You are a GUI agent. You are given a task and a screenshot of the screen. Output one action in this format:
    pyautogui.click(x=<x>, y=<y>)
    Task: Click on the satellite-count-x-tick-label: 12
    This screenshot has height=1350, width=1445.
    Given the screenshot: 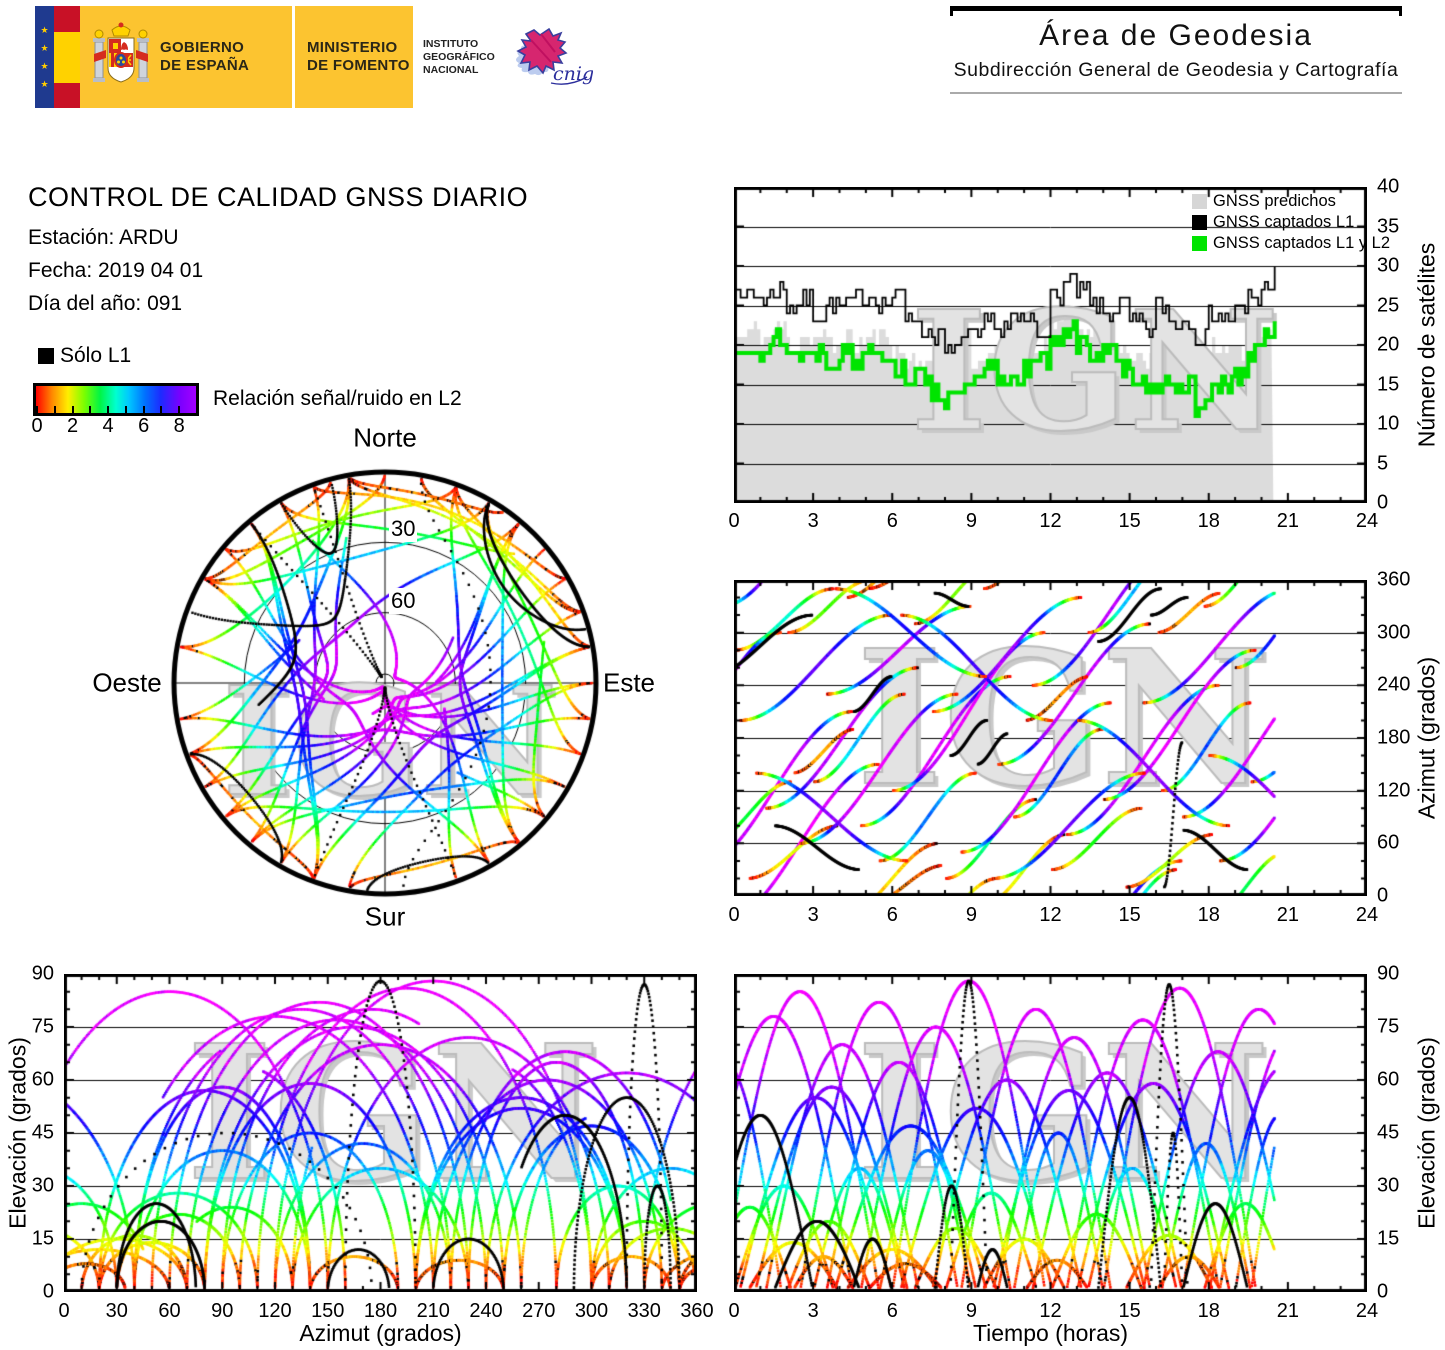 What is the action you would take?
    pyautogui.click(x=1050, y=521)
    